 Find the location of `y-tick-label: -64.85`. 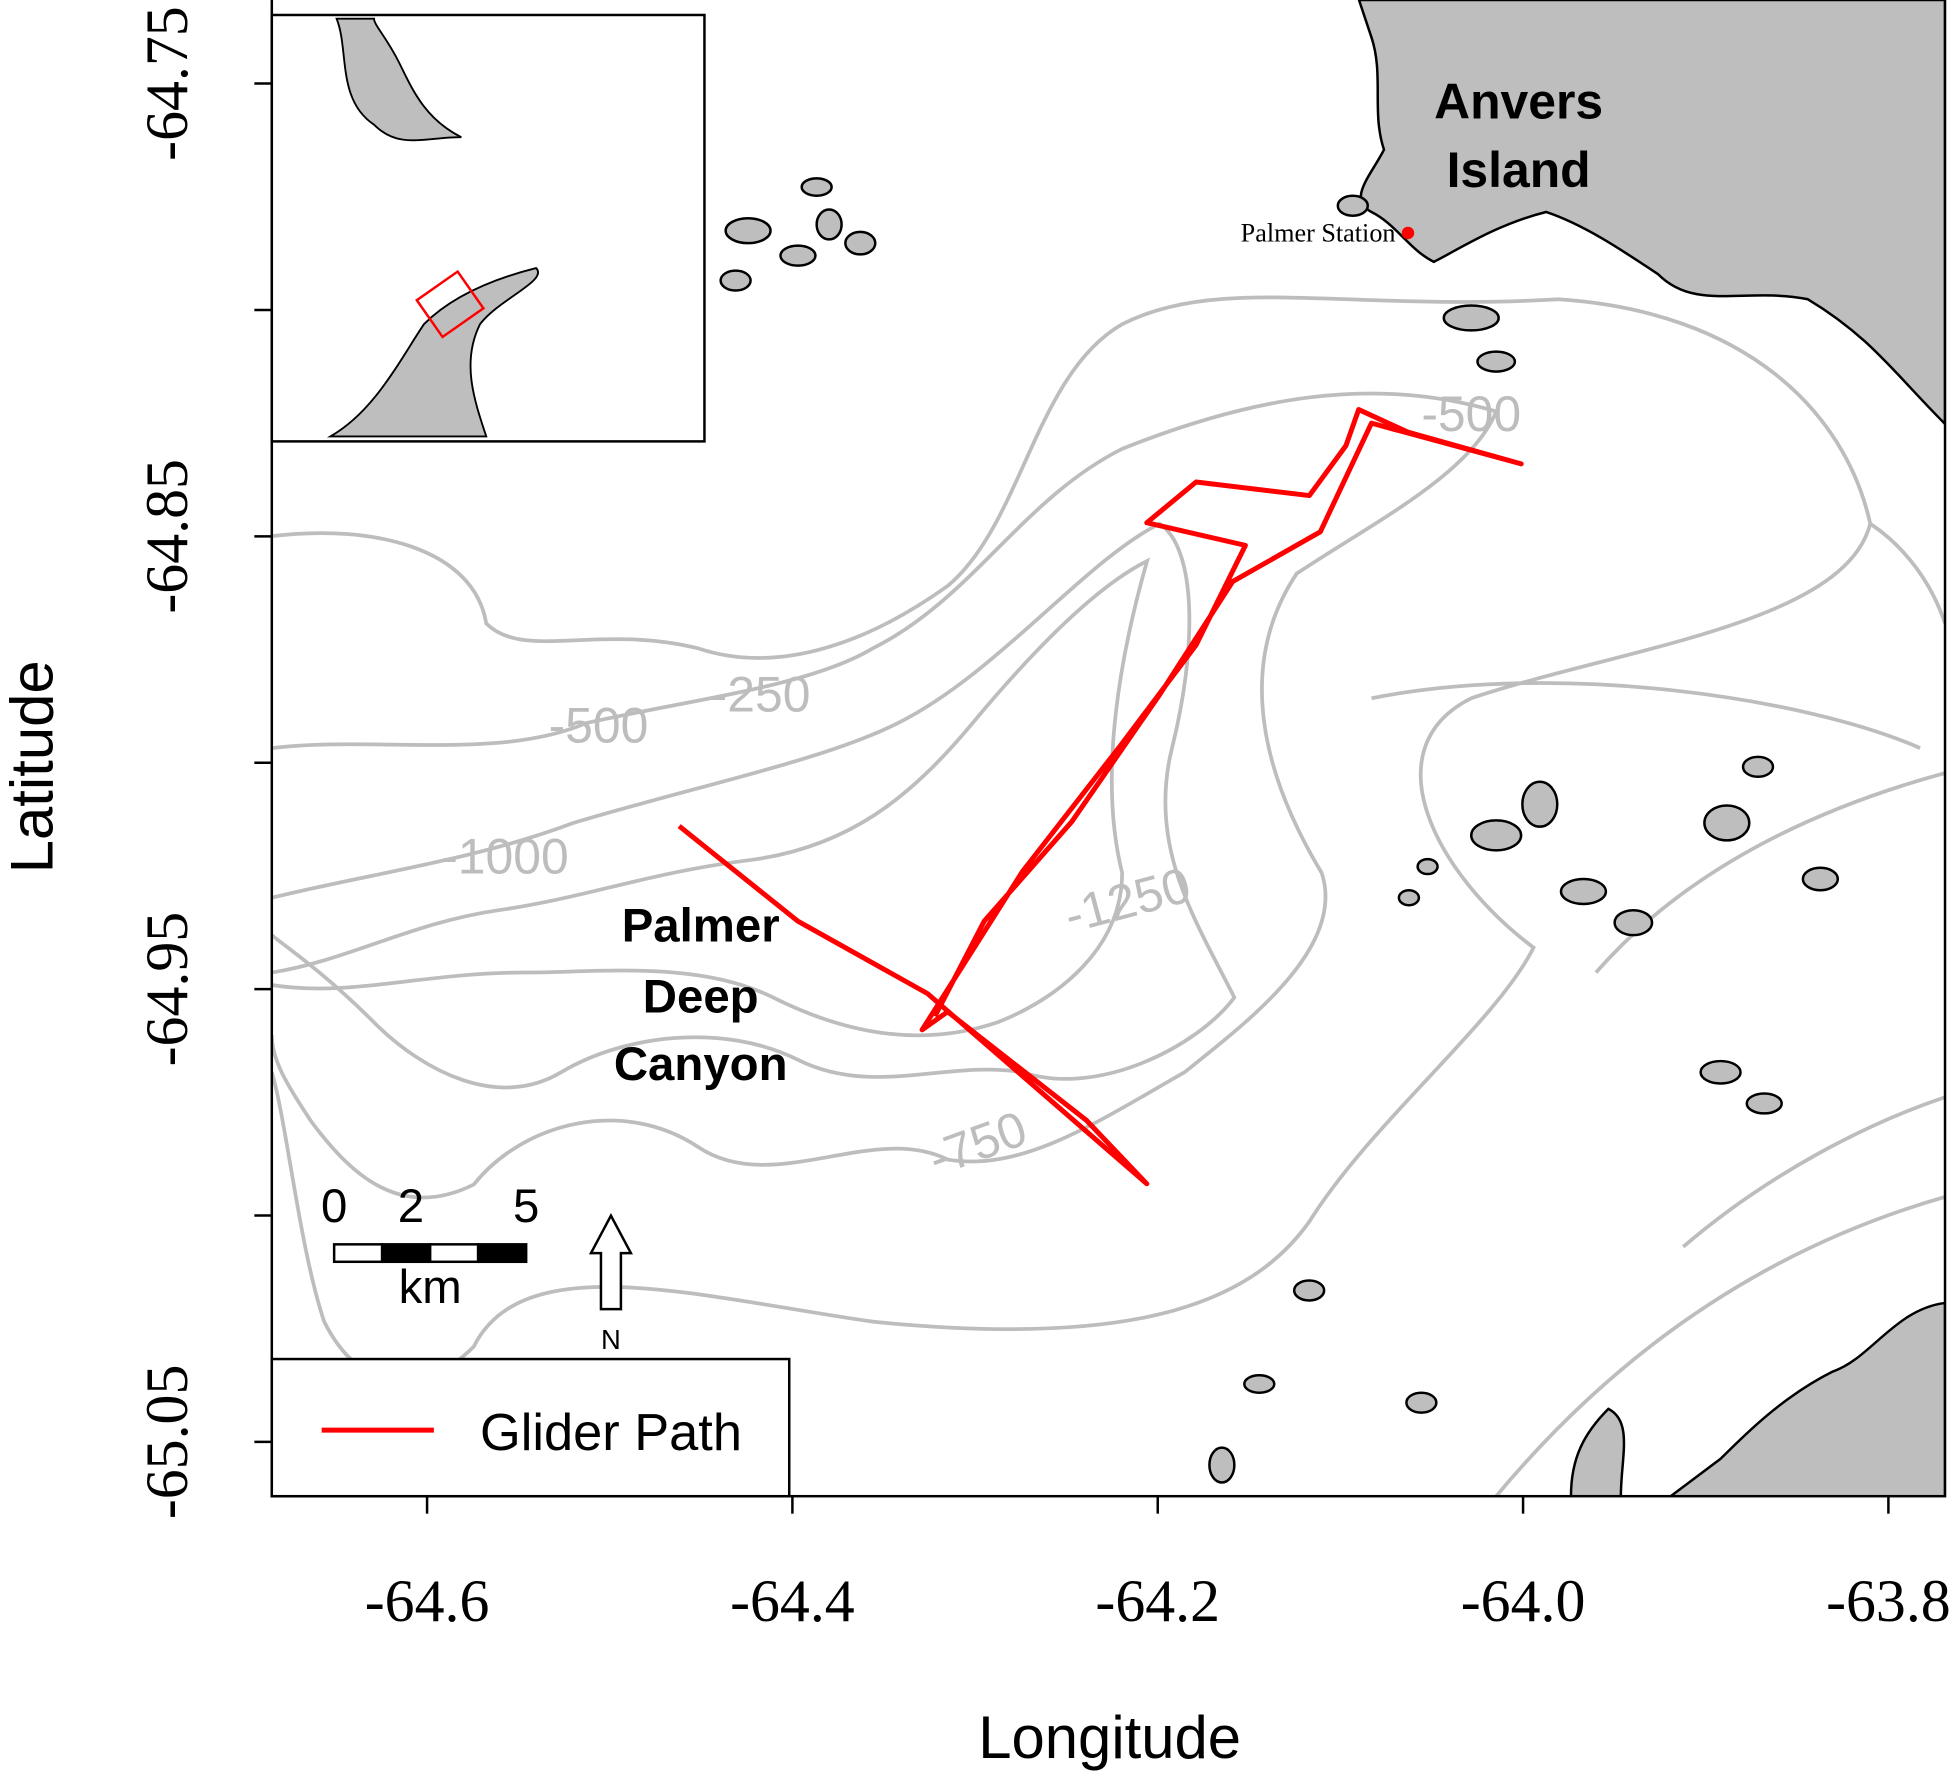

y-tick-label: -64.85 is located at coordinates (167, 536).